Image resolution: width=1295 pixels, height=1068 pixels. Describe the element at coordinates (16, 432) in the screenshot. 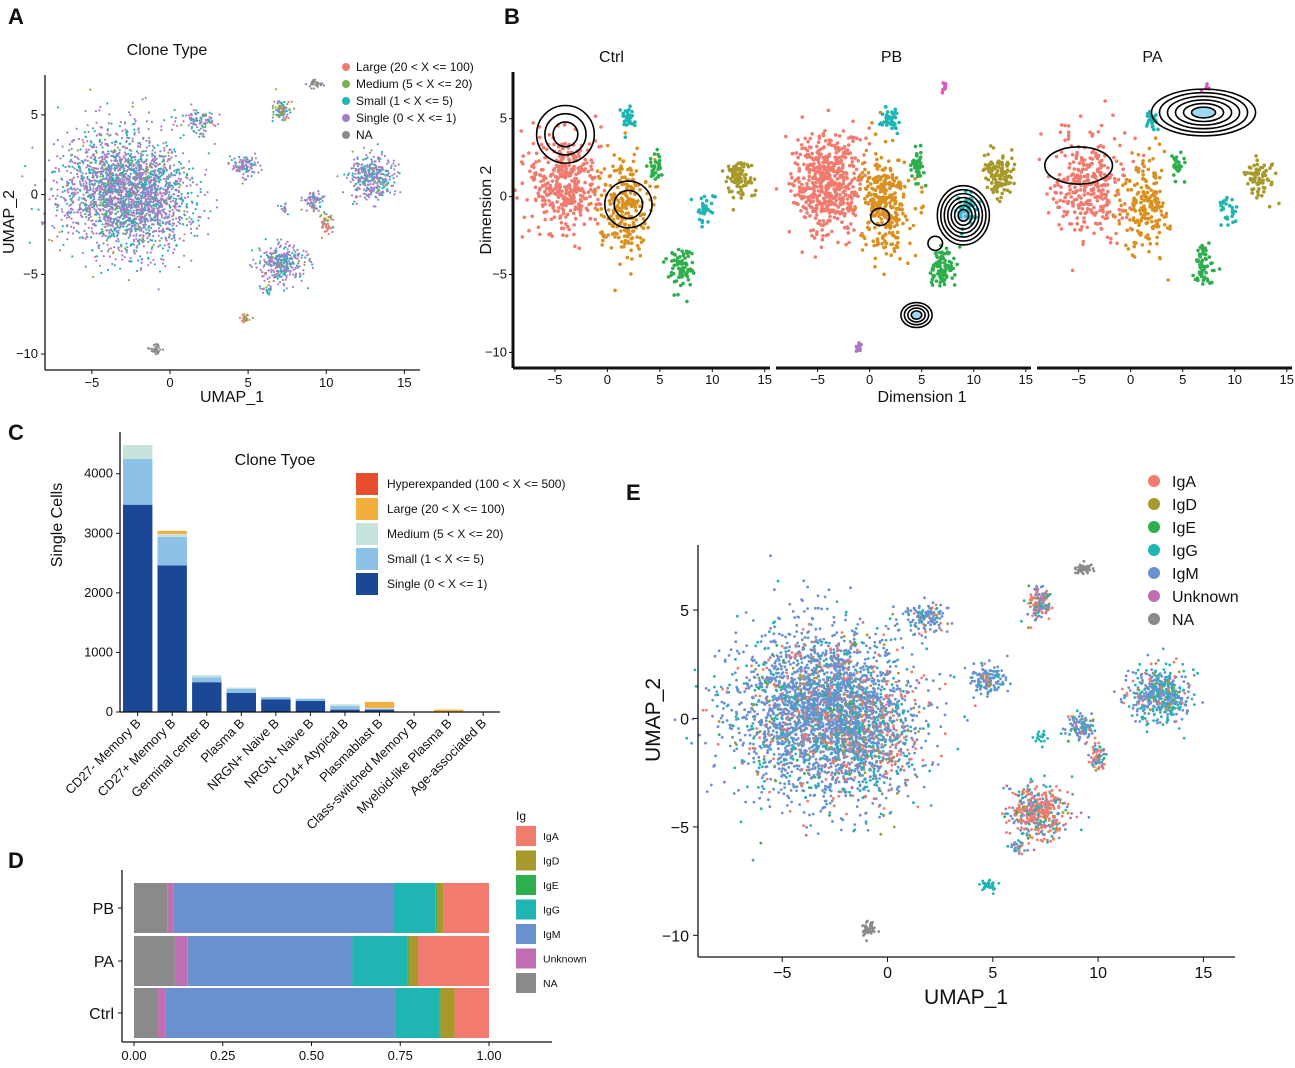

I see `panel-label-c: C` at that location.